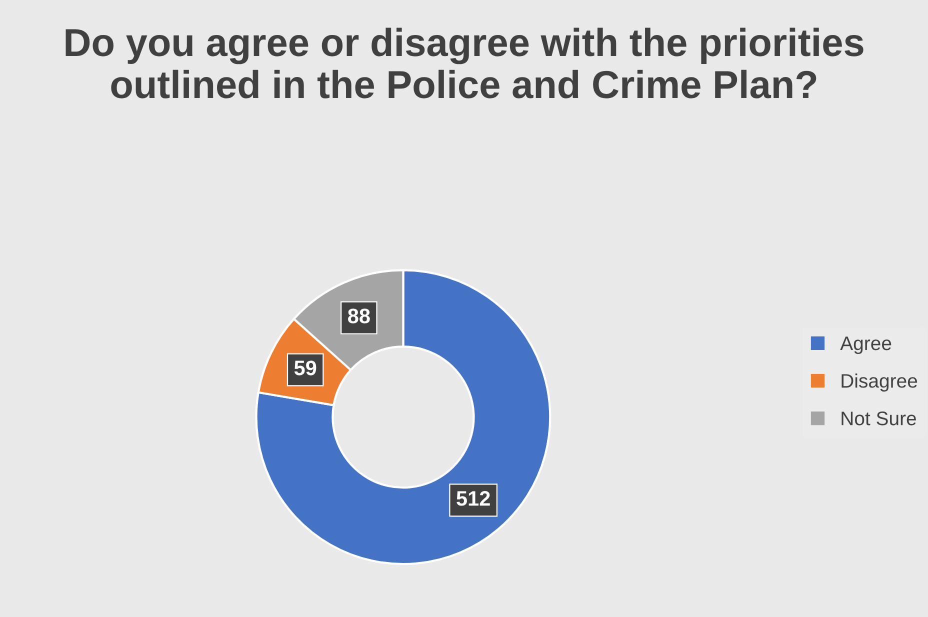 Image resolution: width=928 pixels, height=617 pixels. I want to click on data-label: 512, so click(473, 498).